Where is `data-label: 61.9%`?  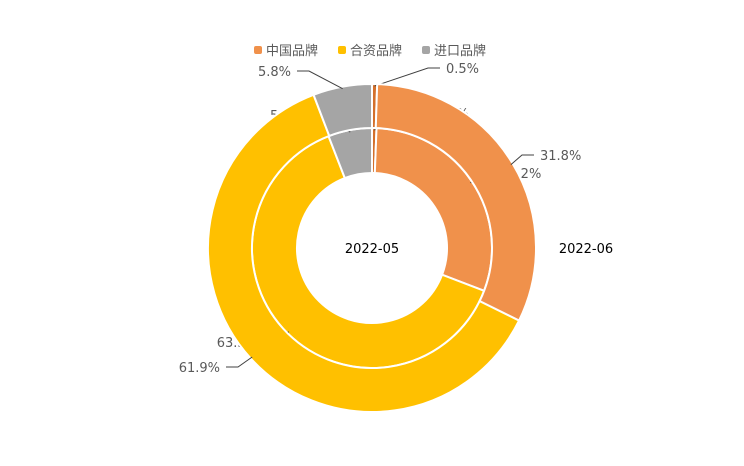 data-label: 61.9% is located at coordinates (199, 368).